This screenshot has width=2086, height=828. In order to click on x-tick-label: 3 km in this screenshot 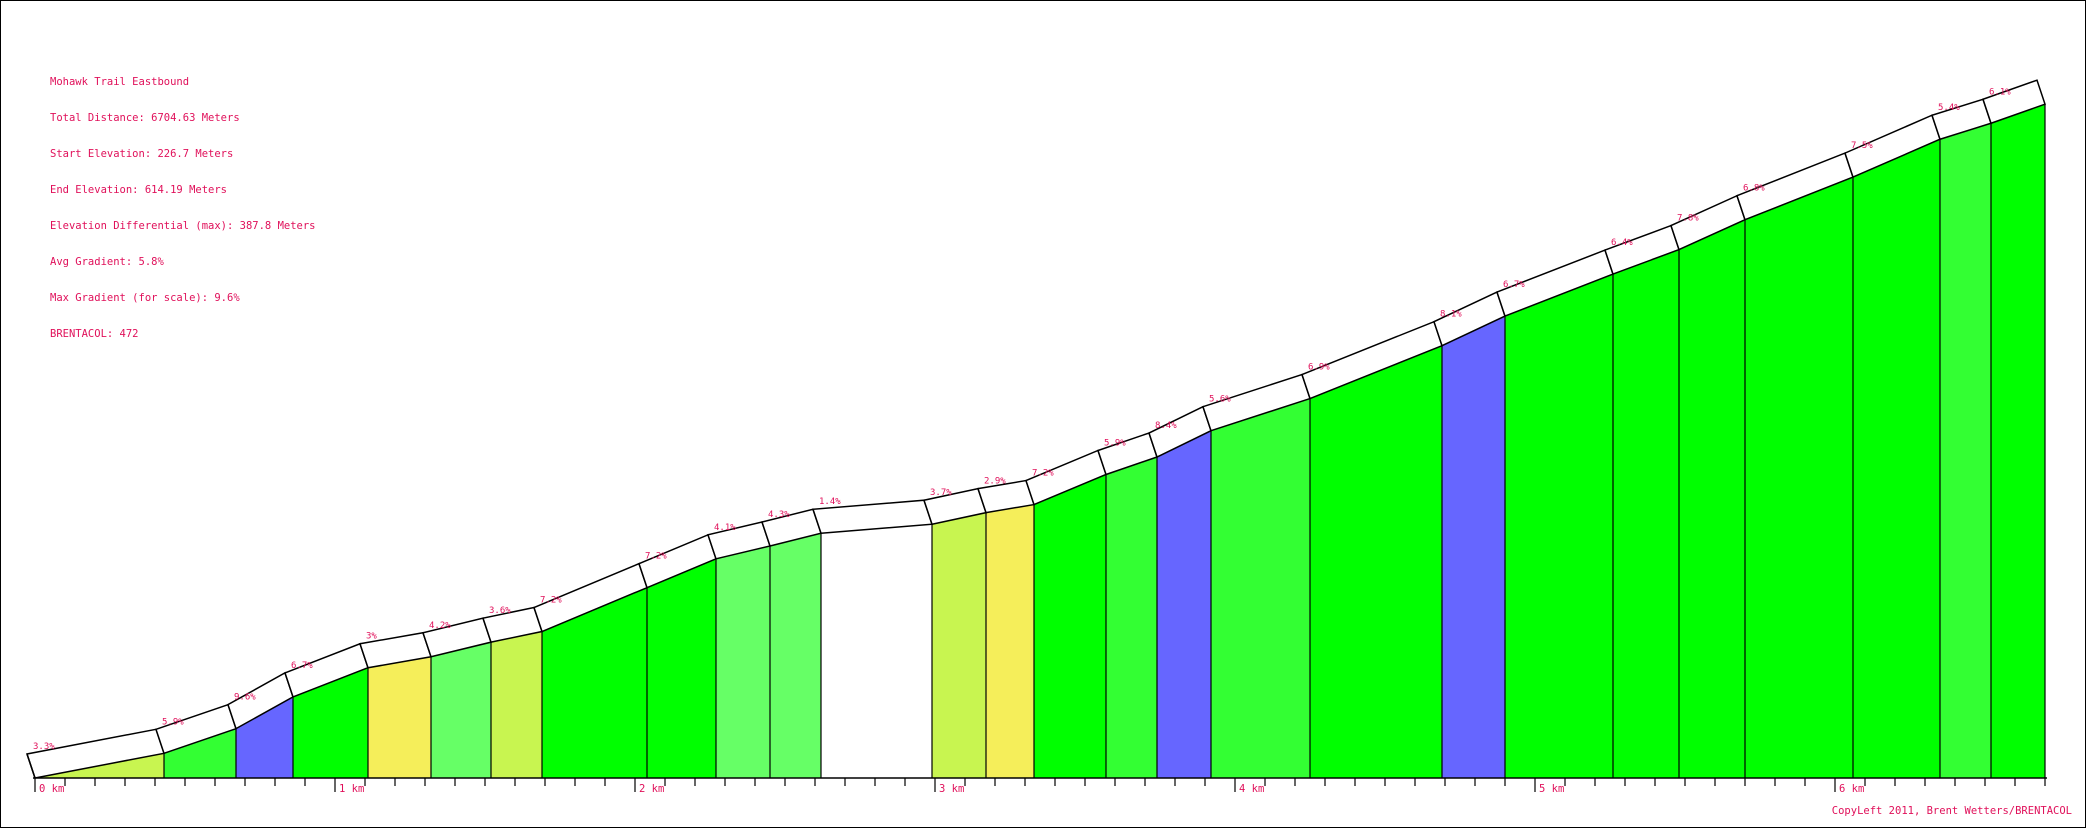, I will do `click(951, 789)`.